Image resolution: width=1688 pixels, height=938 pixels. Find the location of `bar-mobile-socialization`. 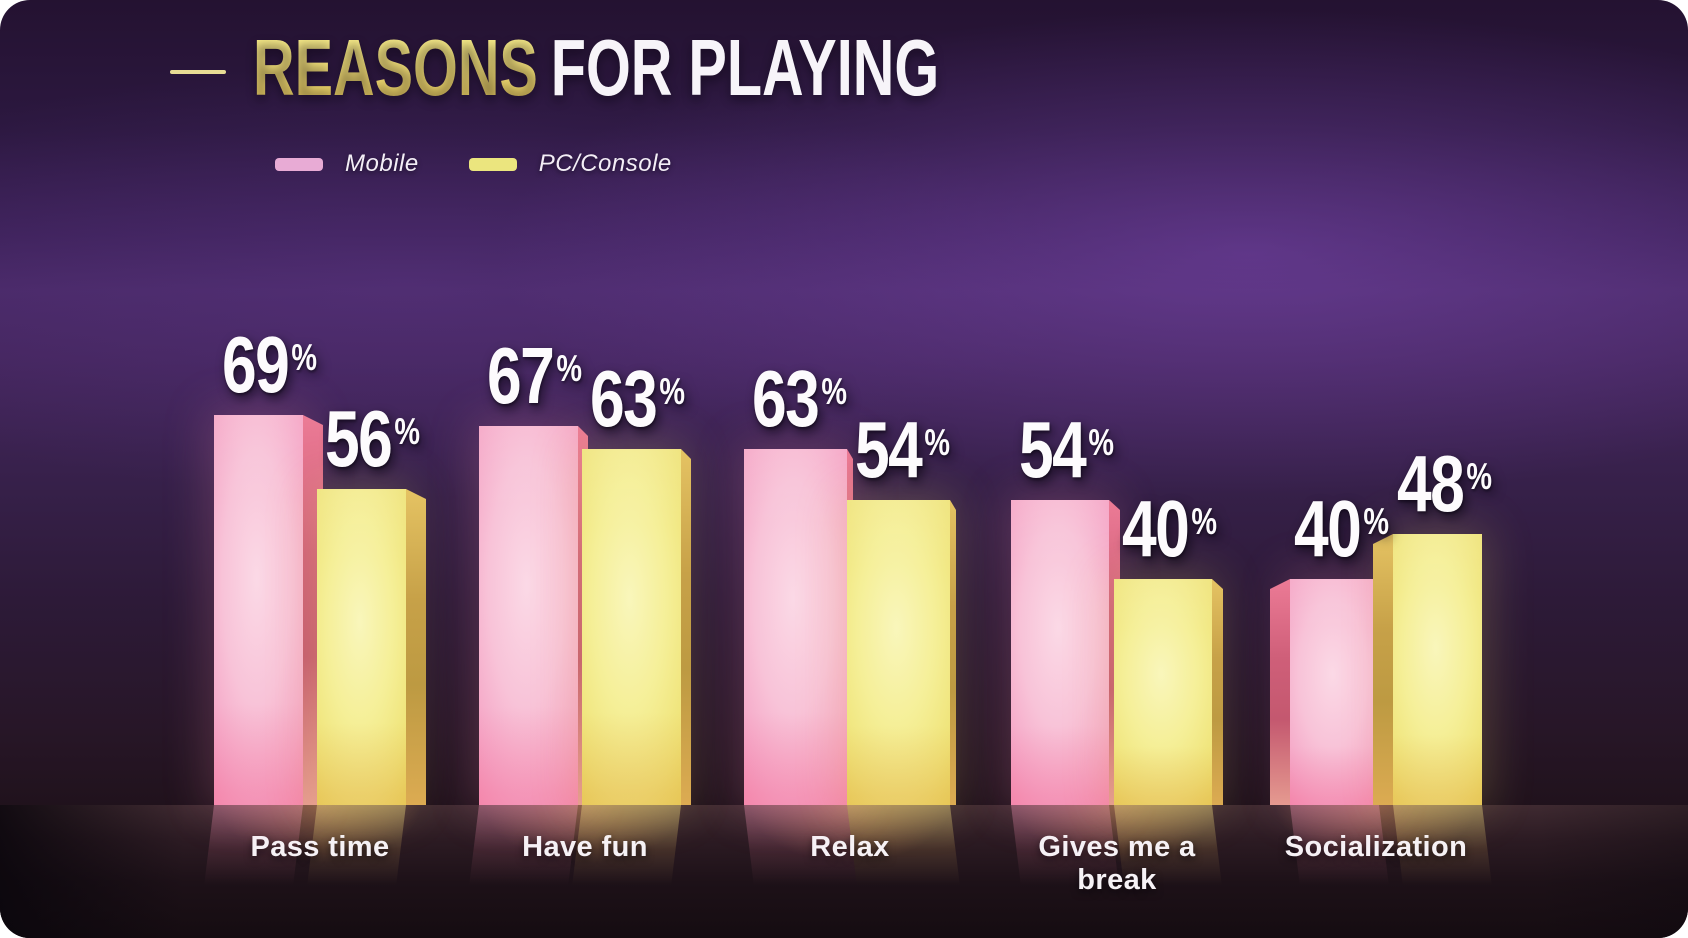

bar-mobile-socialization is located at coordinates (1324, 692).